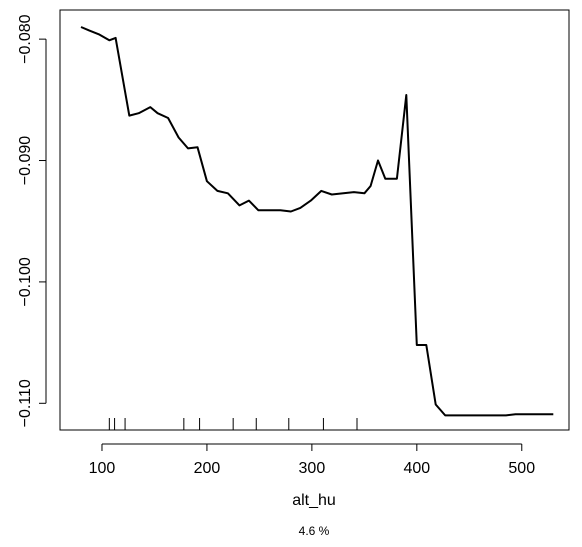 The image size is (582, 547). What do you see at coordinates (521, 468) in the screenshot?
I see `x-tick-label: 500` at bounding box center [521, 468].